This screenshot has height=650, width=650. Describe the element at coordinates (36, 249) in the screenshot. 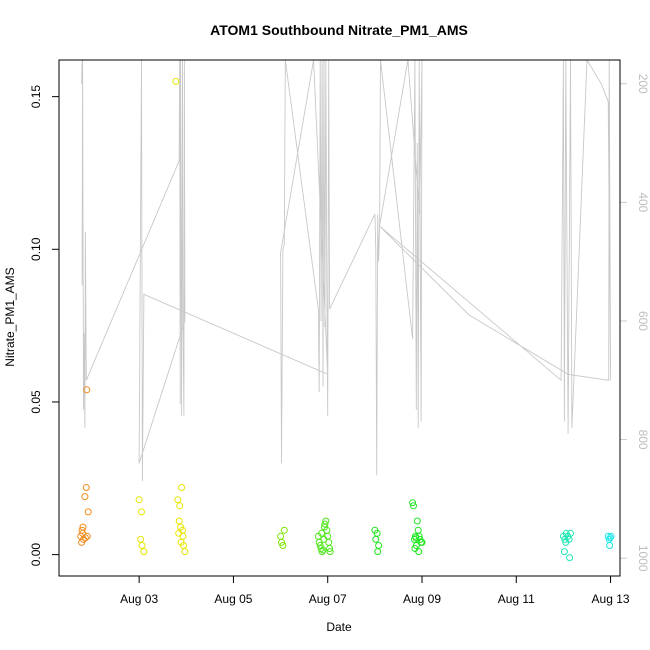

I see `y-tick-label: 0.10` at that location.